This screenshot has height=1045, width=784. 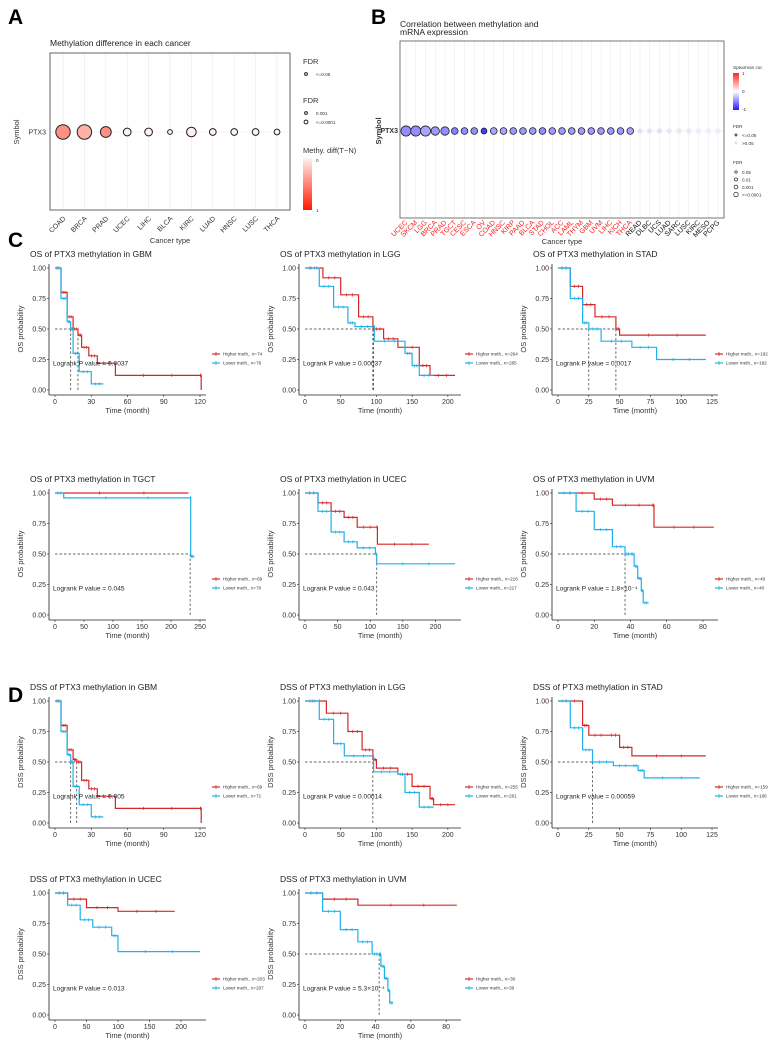 What do you see at coordinates (63, 132) in the screenshot?
I see `dot-coad` at bounding box center [63, 132].